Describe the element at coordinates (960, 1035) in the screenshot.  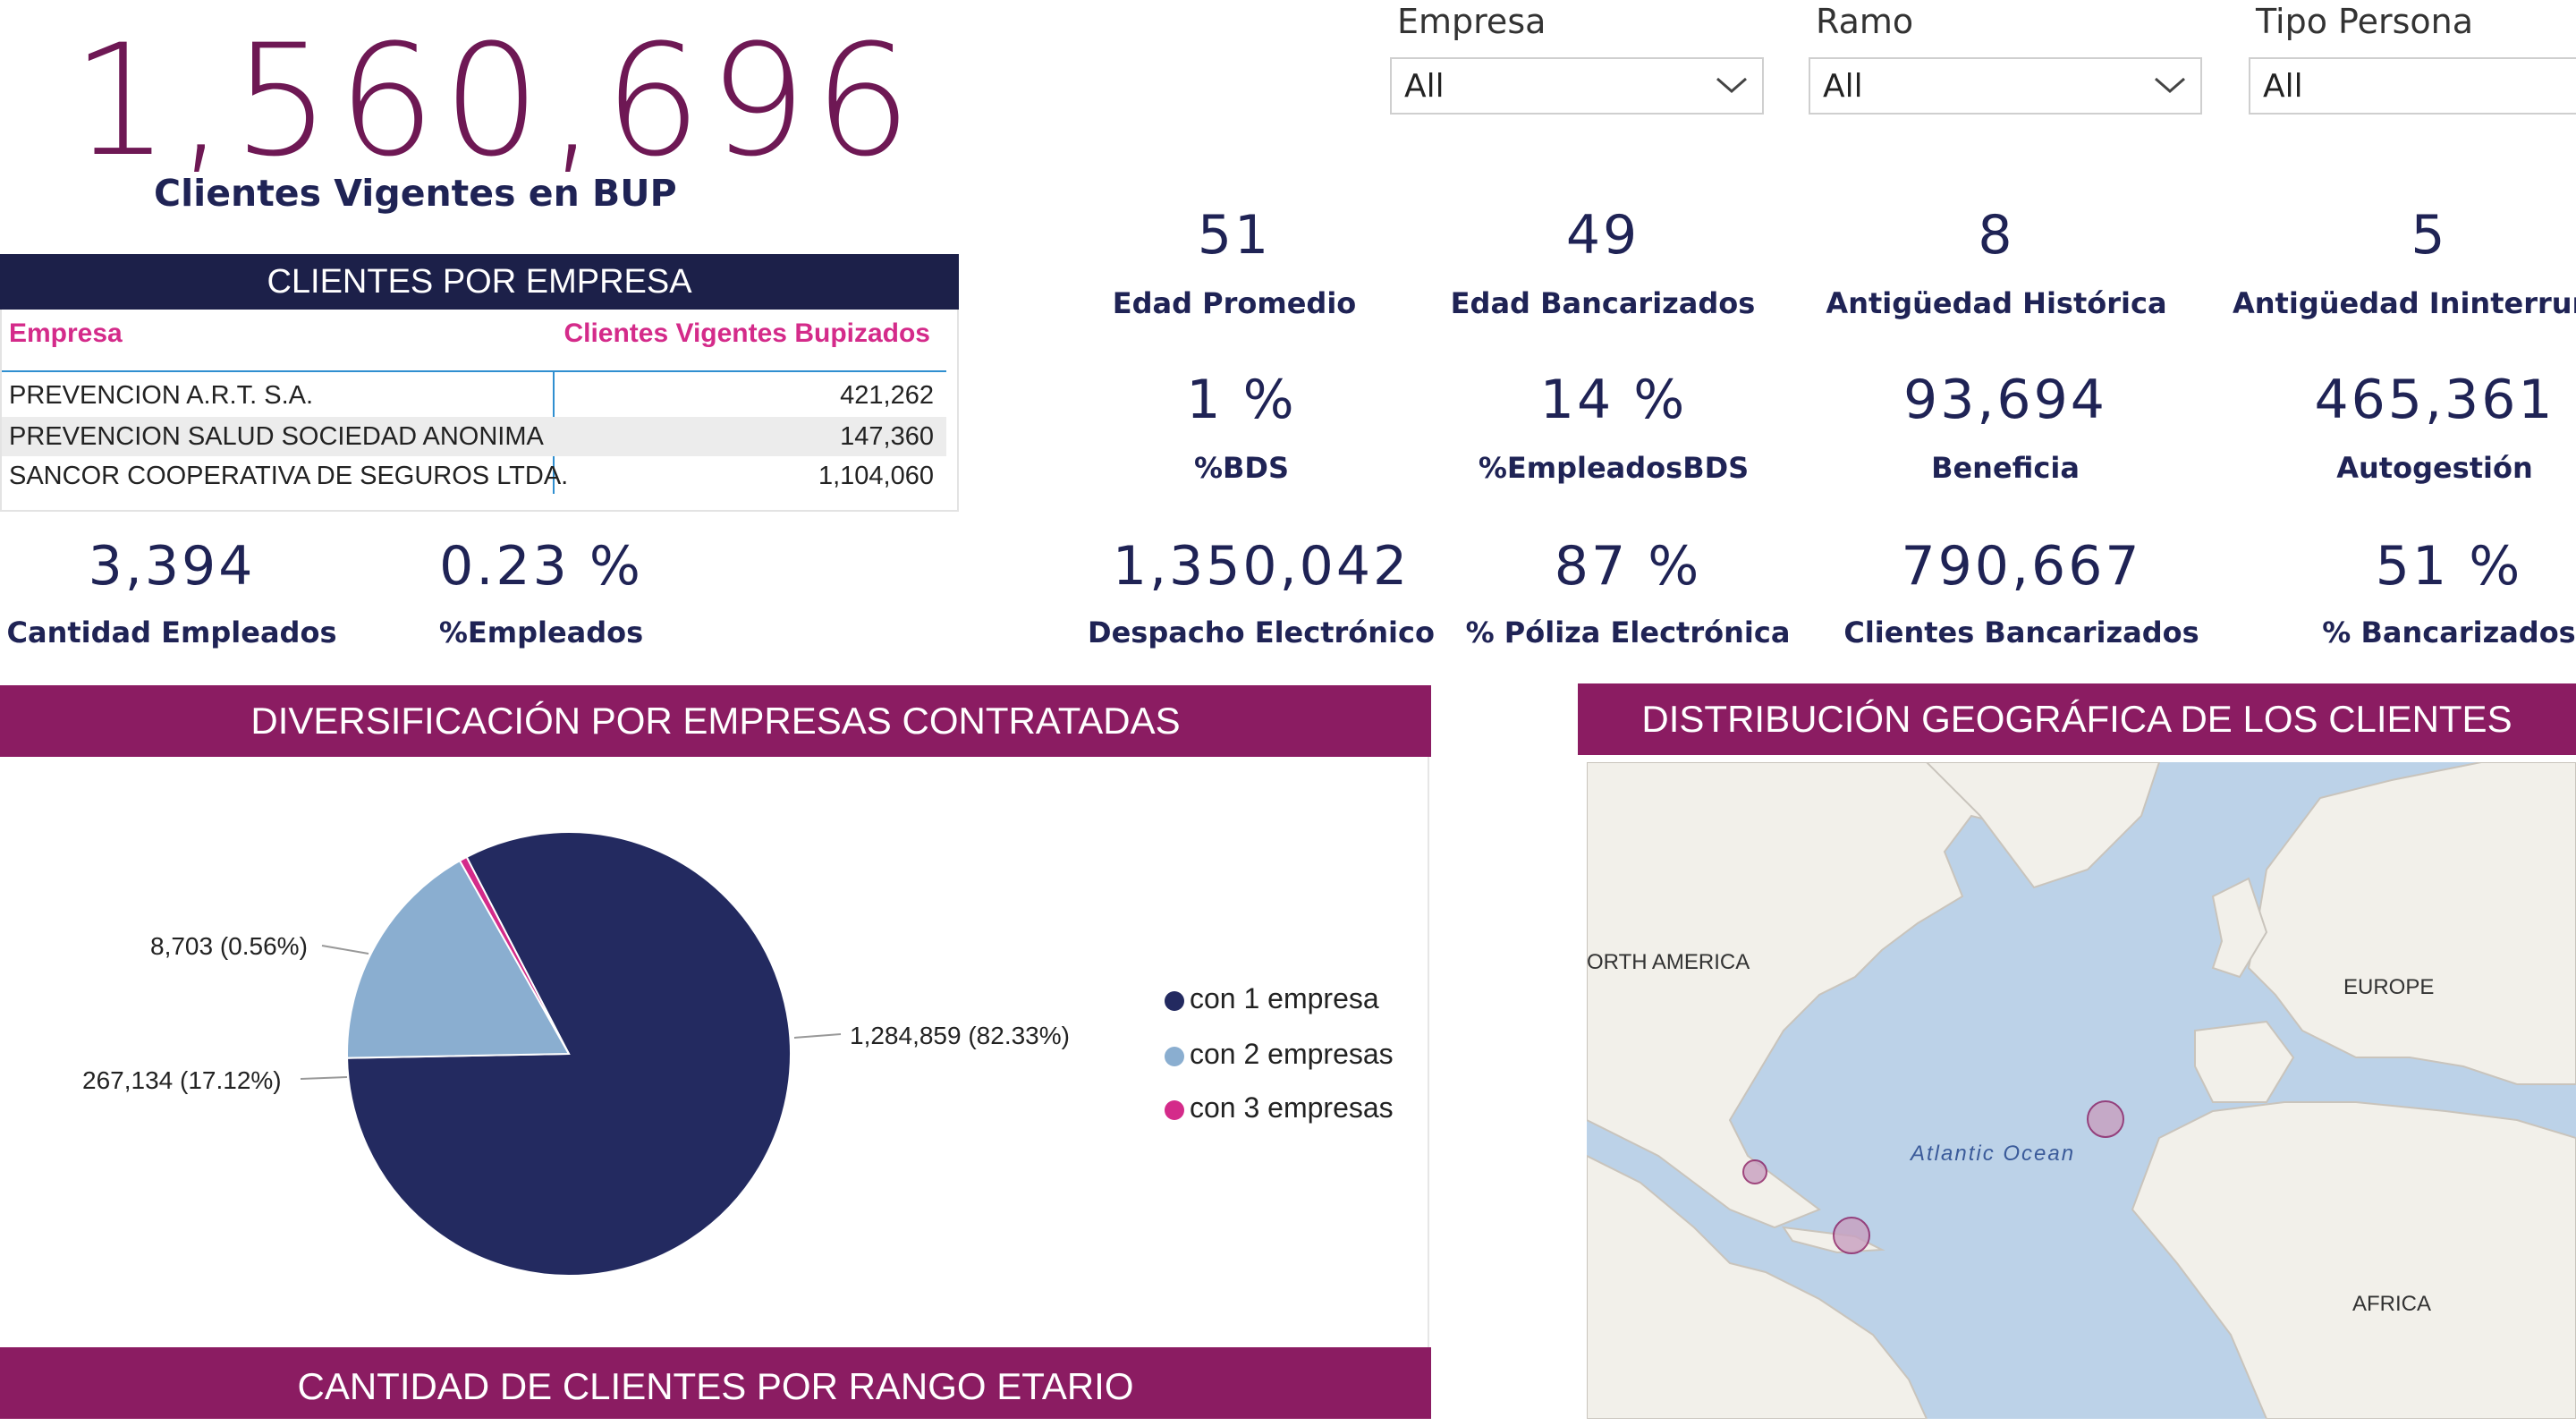
I see `pie-data-label: 1,284,859 (82.33%)` at that location.